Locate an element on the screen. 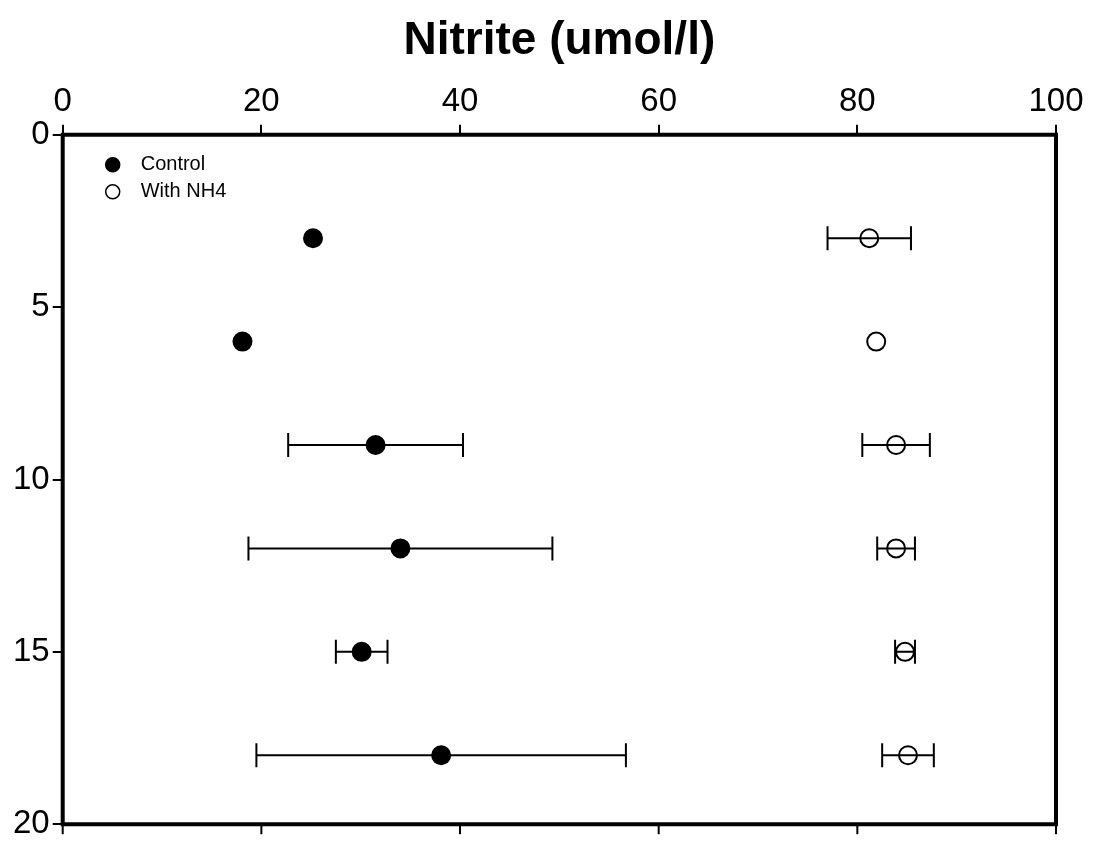 The image size is (1094, 847). x-tick-label: 20 is located at coordinates (261, 100).